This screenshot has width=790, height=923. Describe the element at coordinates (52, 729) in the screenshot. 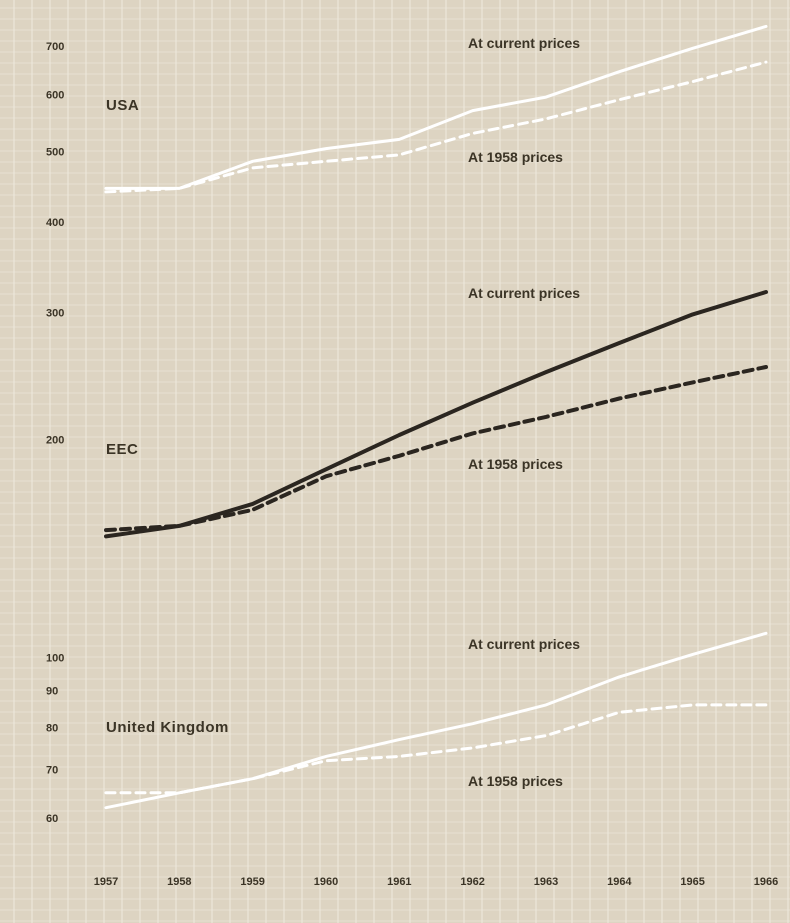

I see `y-tick-label: 80` at that location.